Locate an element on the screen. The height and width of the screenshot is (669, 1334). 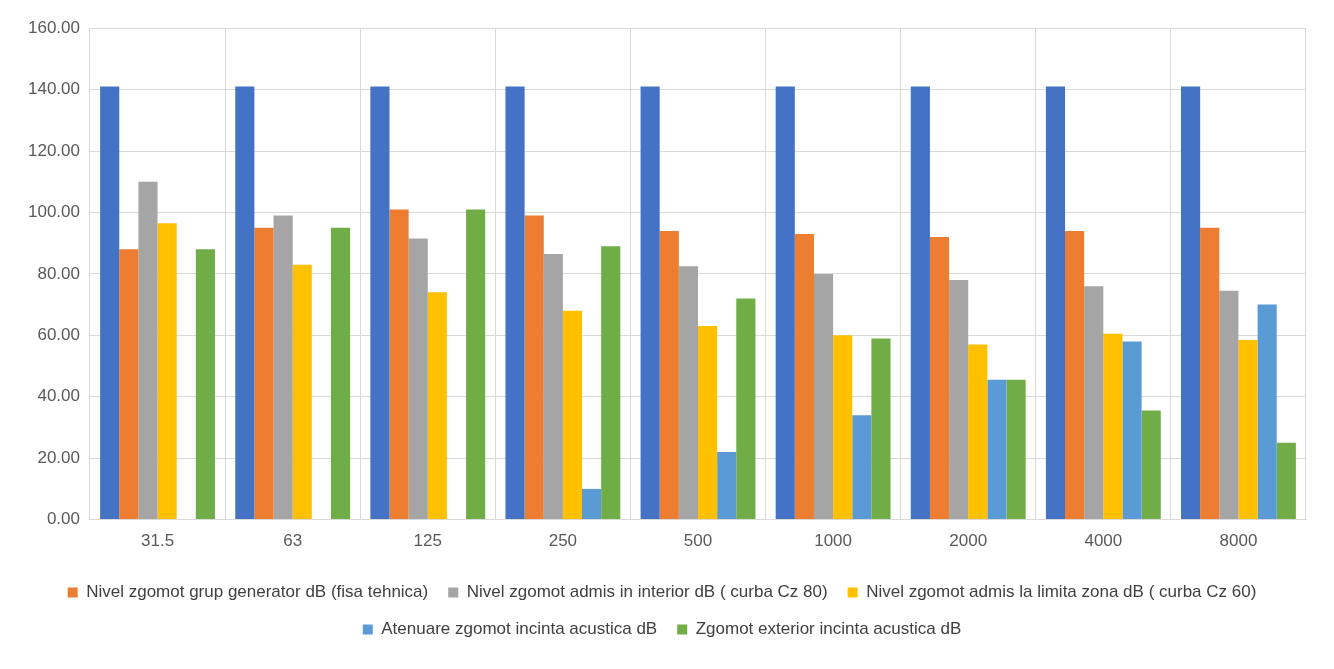
x-tick-label: 63 is located at coordinates (293, 541).